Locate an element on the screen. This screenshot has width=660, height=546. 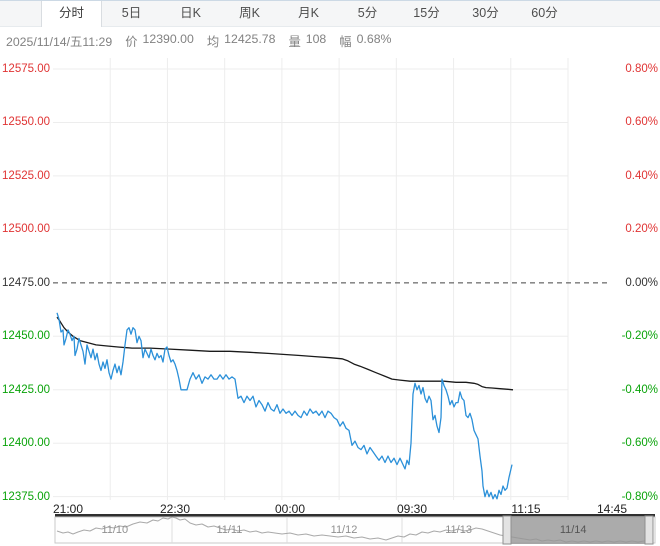
quote-average: 均 12425.78 is located at coordinates (241, 41).